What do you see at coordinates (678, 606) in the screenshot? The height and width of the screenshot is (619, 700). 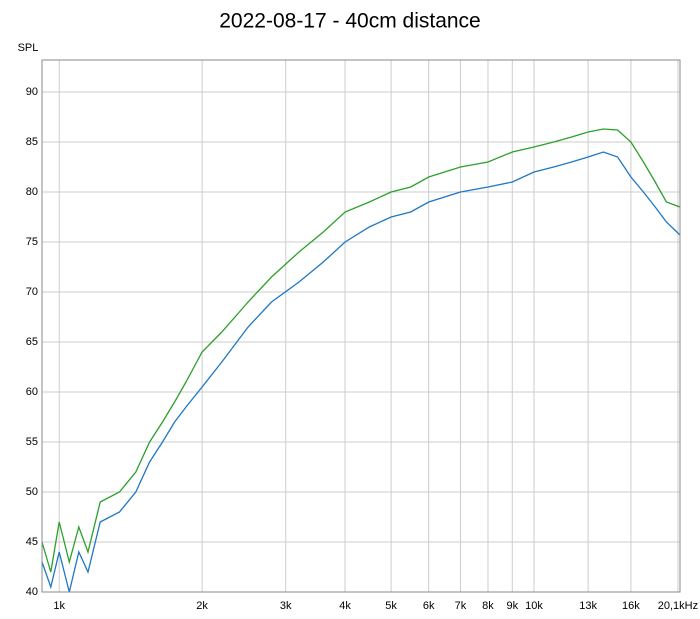 I see `x-tick-label: 20,1kHz` at bounding box center [678, 606].